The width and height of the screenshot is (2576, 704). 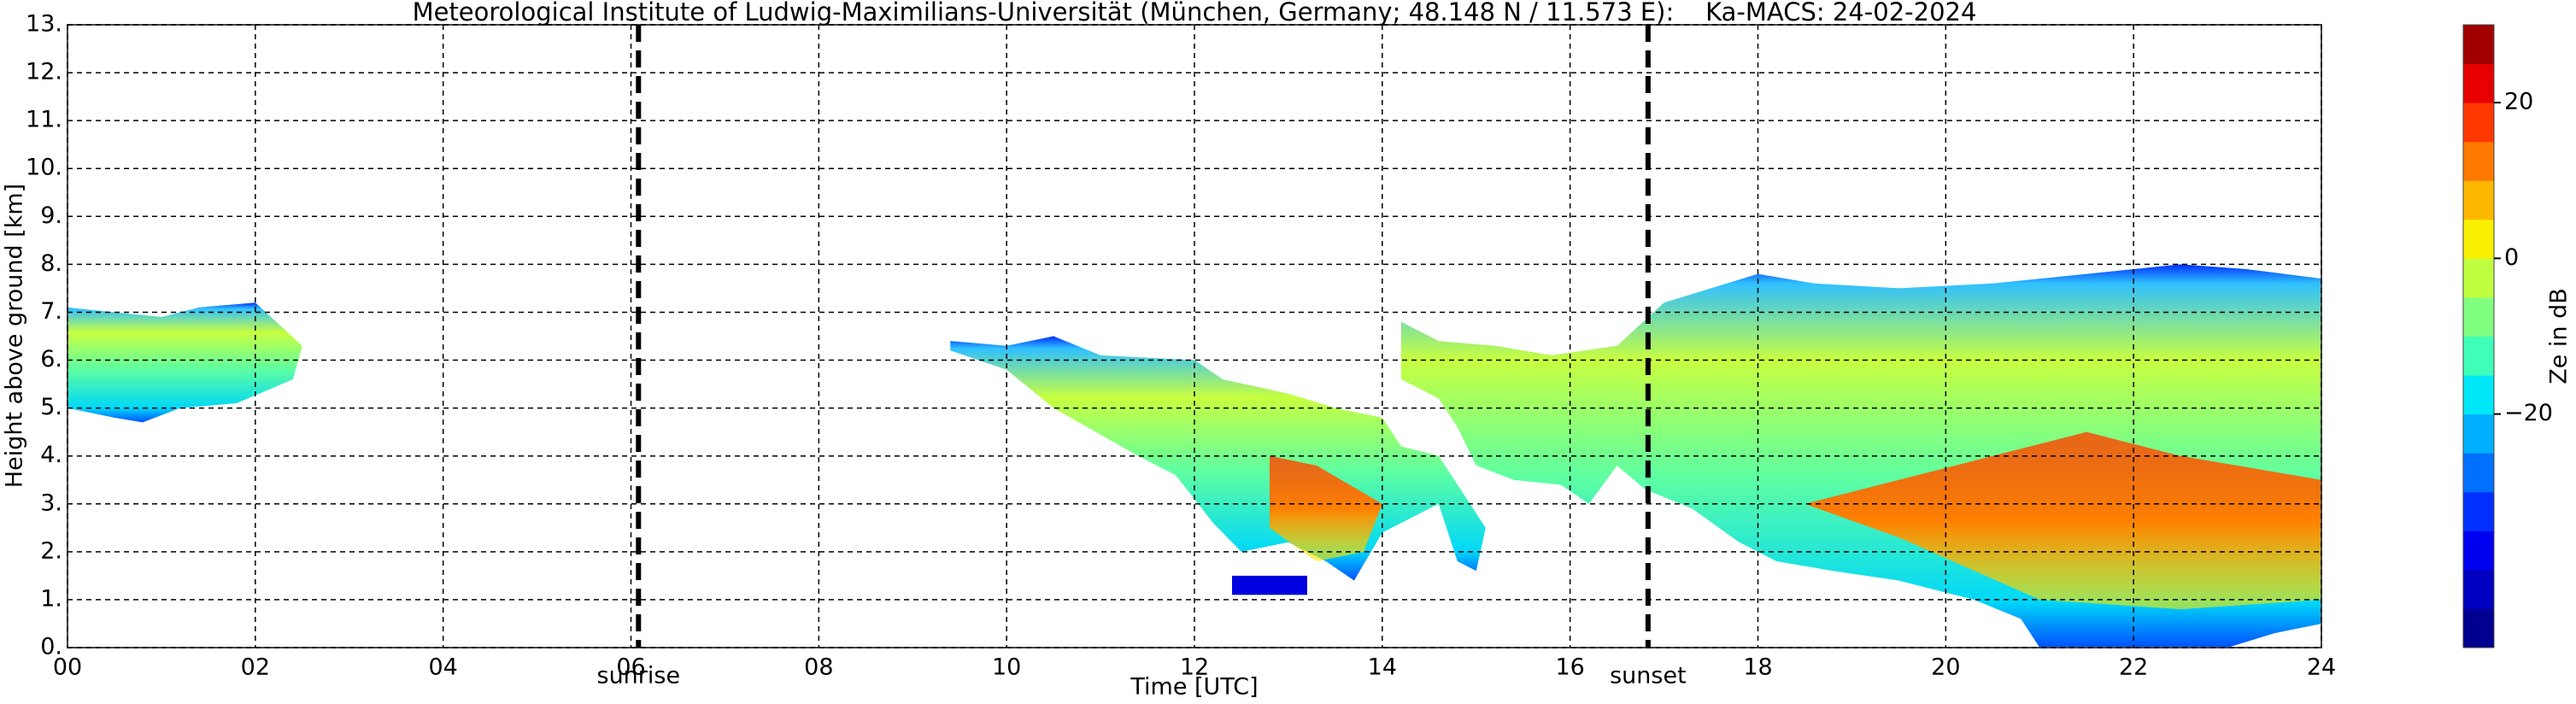 What do you see at coordinates (443, 667) in the screenshot?
I see `x-tick-label: 04` at bounding box center [443, 667].